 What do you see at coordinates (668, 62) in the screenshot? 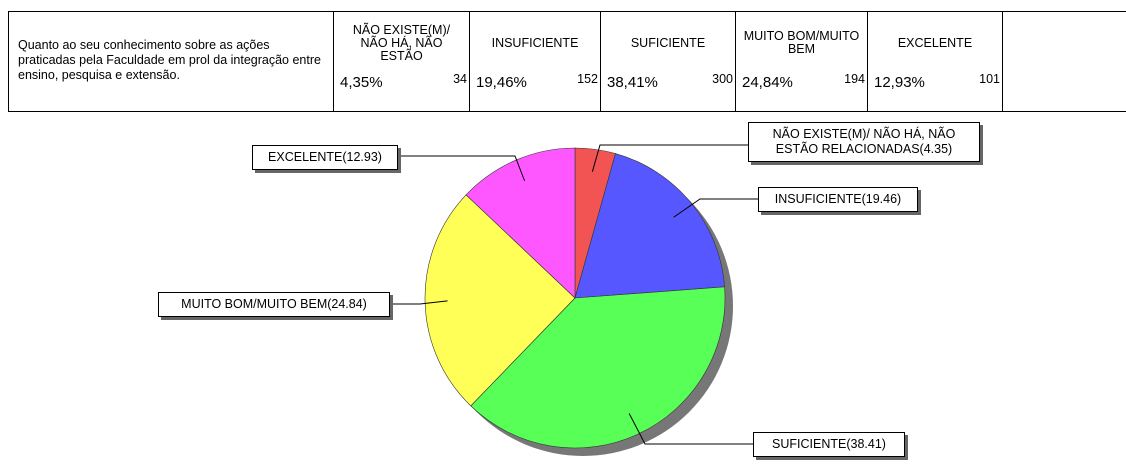
I see `answer-cell: SUFICIENTE 38,41% 300` at bounding box center [668, 62].